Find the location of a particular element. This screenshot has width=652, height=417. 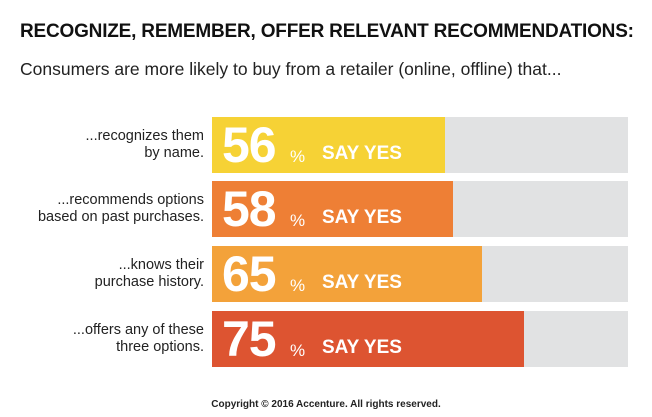

bar-track: 58% SAY YES is located at coordinates (420, 209).